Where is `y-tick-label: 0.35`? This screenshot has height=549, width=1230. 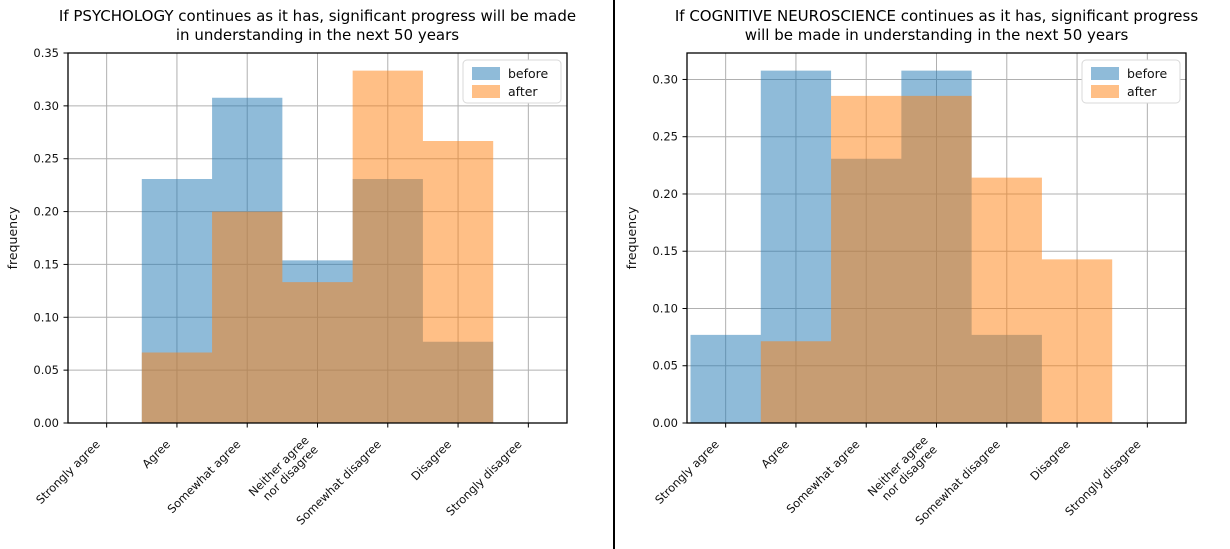 y-tick-label: 0.35 is located at coordinates (46, 53).